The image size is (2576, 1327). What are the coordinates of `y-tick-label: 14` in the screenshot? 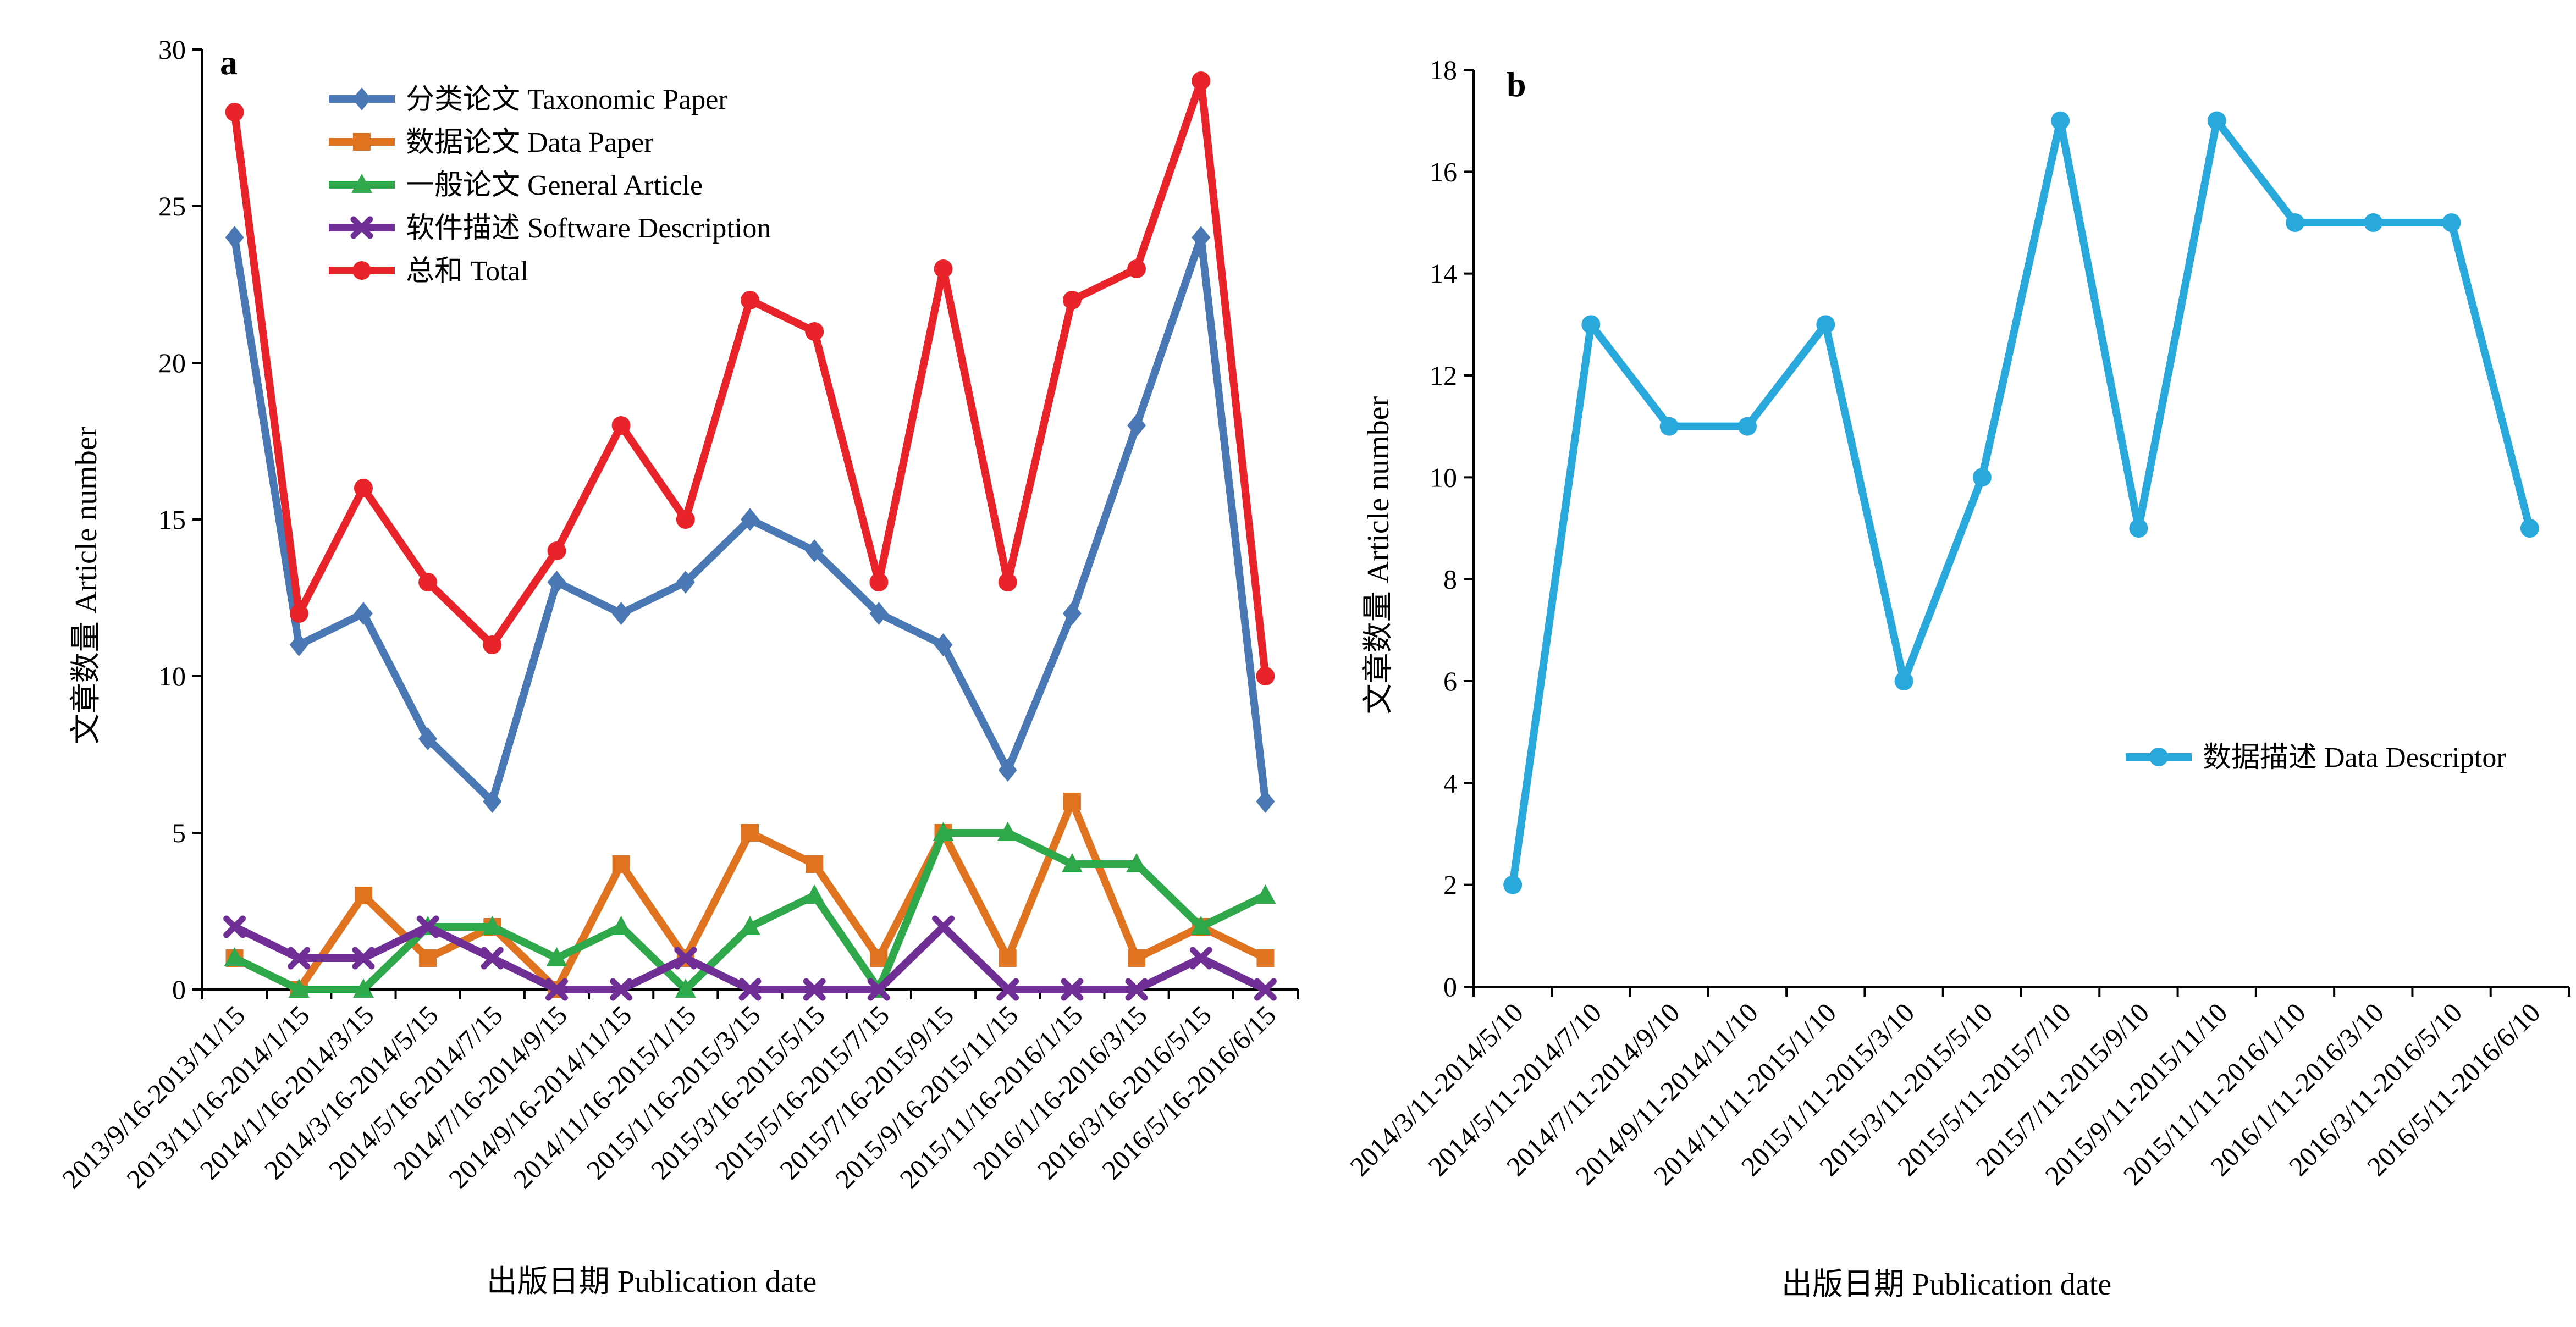 It's located at (1443, 273).